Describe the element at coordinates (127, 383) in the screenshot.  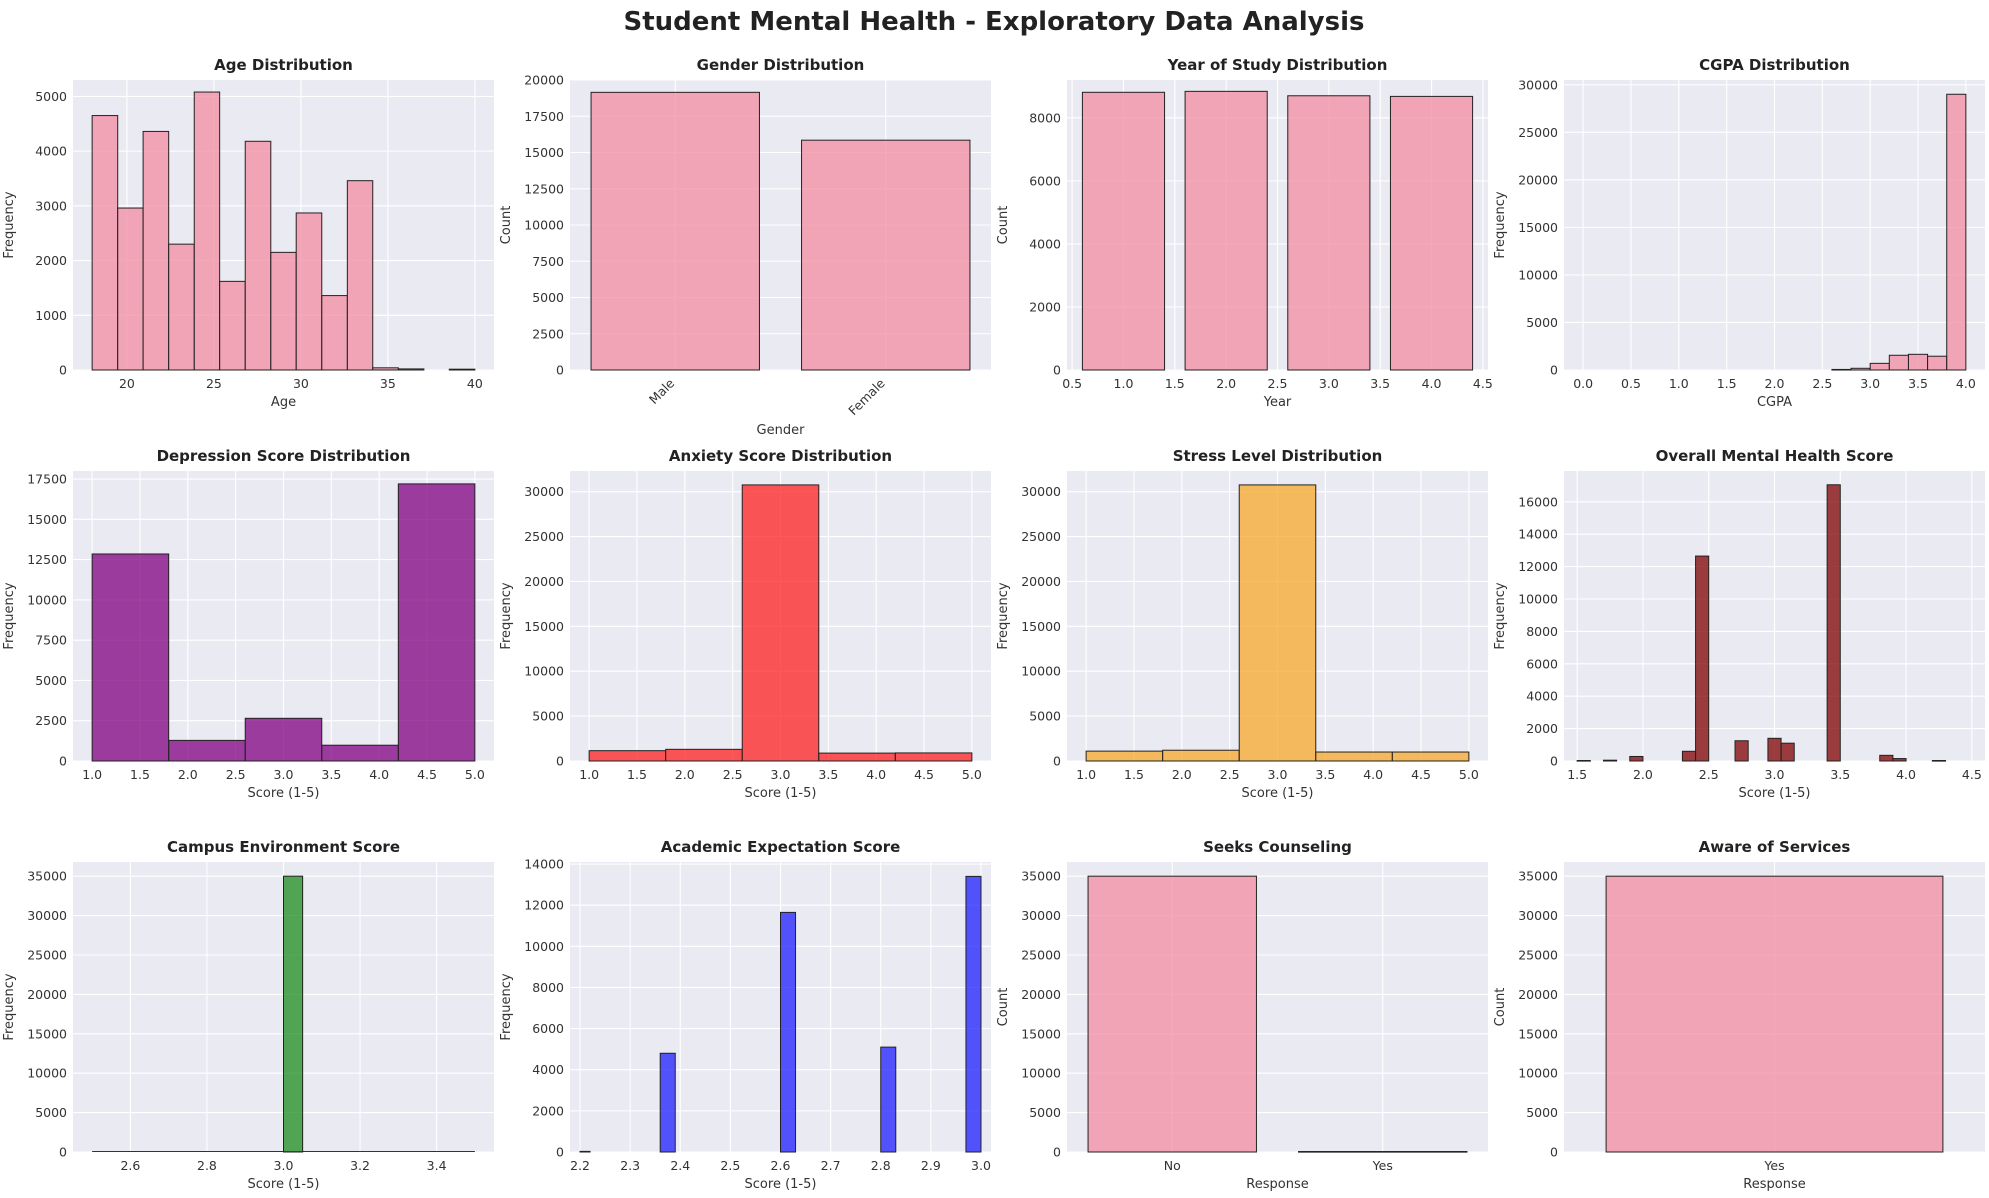
I see `x-tick-label: 20` at that location.